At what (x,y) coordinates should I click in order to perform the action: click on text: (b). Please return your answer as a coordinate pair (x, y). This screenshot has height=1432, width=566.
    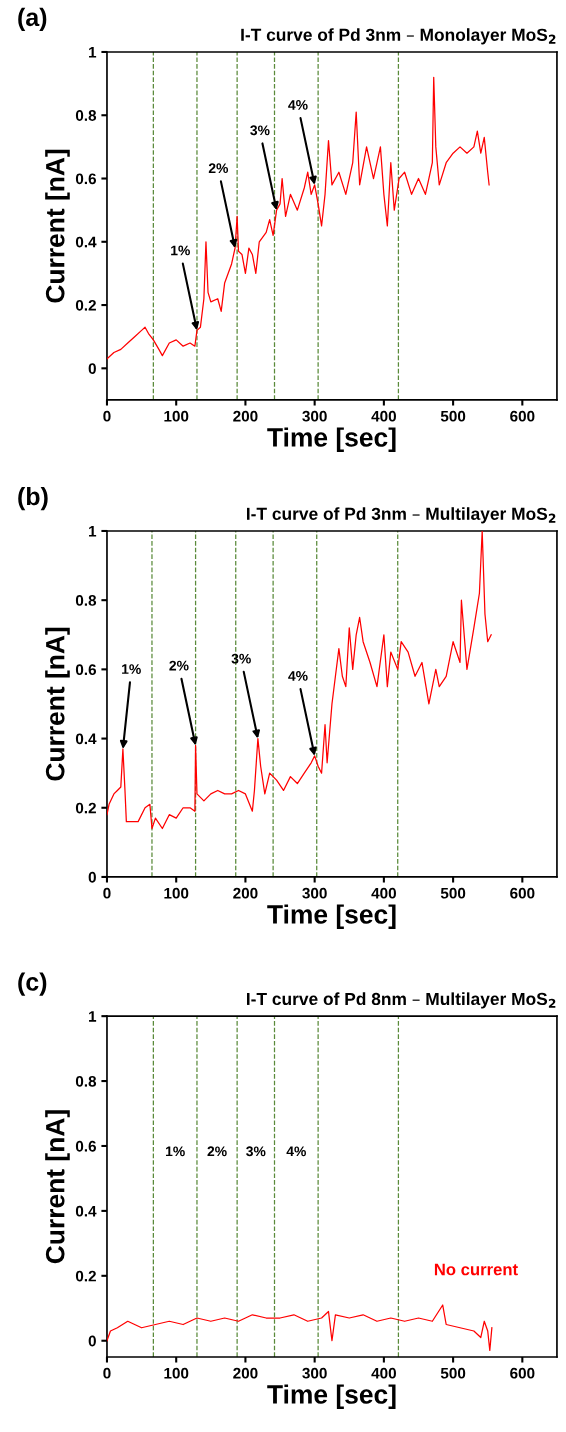
    Looking at the image, I should click on (33, 498).